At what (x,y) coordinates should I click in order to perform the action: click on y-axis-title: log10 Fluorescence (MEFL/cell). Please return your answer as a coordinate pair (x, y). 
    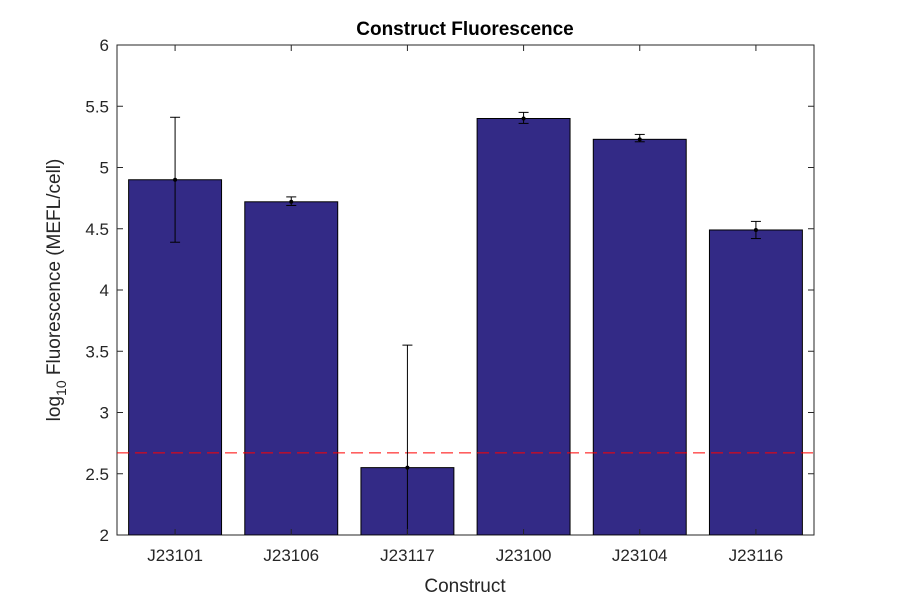
    Looking at the image, I should click on (56, 290).